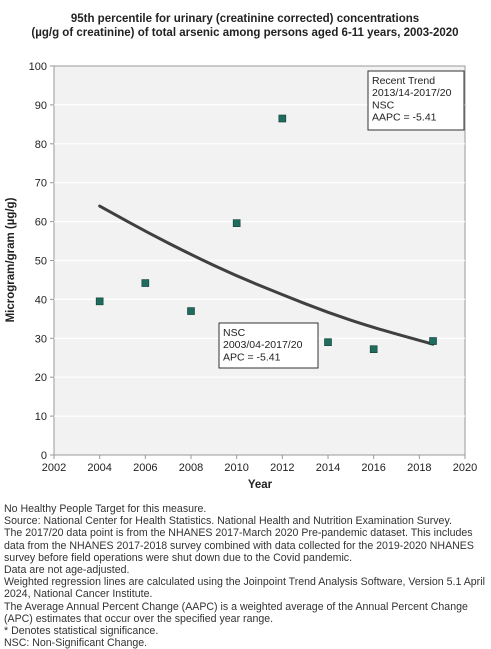 The image size is (491, 649). I want to click on overall-trend-line3: APC = -5.41, so click(252, 357).